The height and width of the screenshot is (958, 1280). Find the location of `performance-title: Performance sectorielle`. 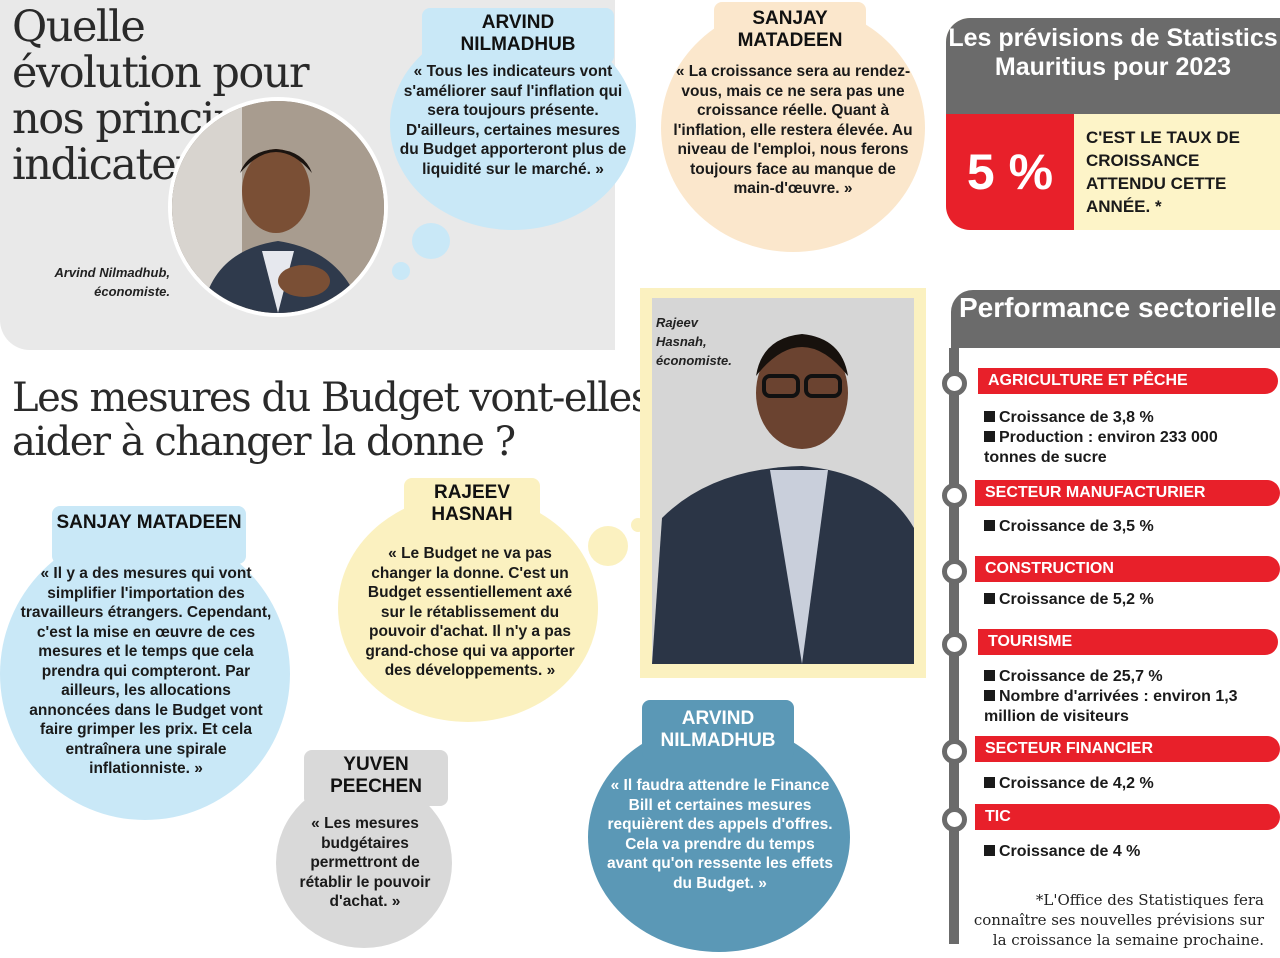

performance-title: Performance sectorielle is located at coordinates (1115, 319).